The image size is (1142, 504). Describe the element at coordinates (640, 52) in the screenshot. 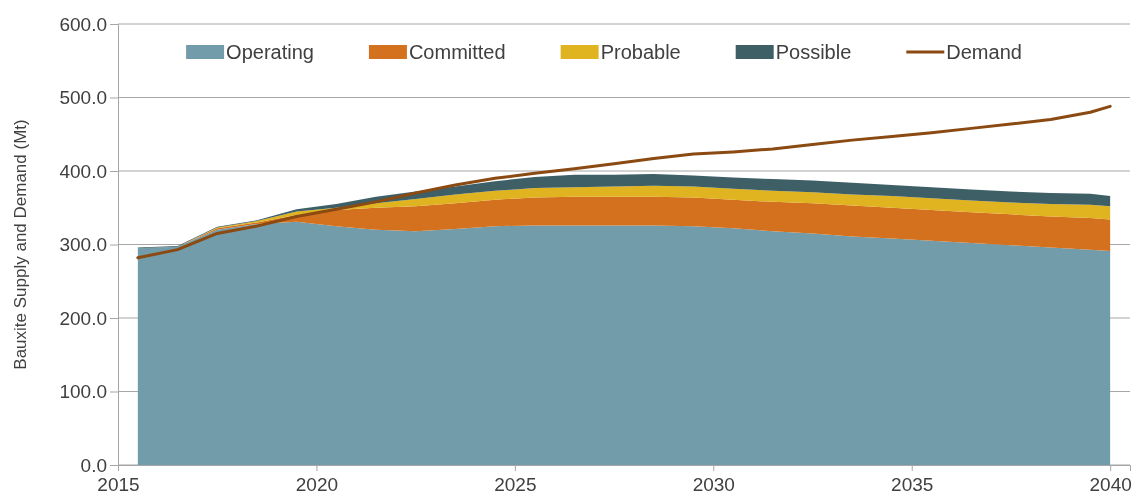

I see `legend-label: Probable` at that location.